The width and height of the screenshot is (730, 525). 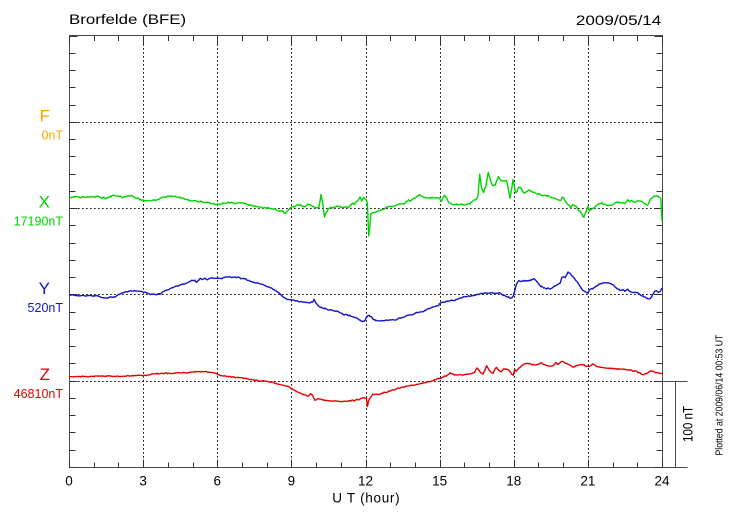 What do you see at coordinates (662, 480) in the screenshot?
I see `svg-text: 24` at bounding box center [662, 480].